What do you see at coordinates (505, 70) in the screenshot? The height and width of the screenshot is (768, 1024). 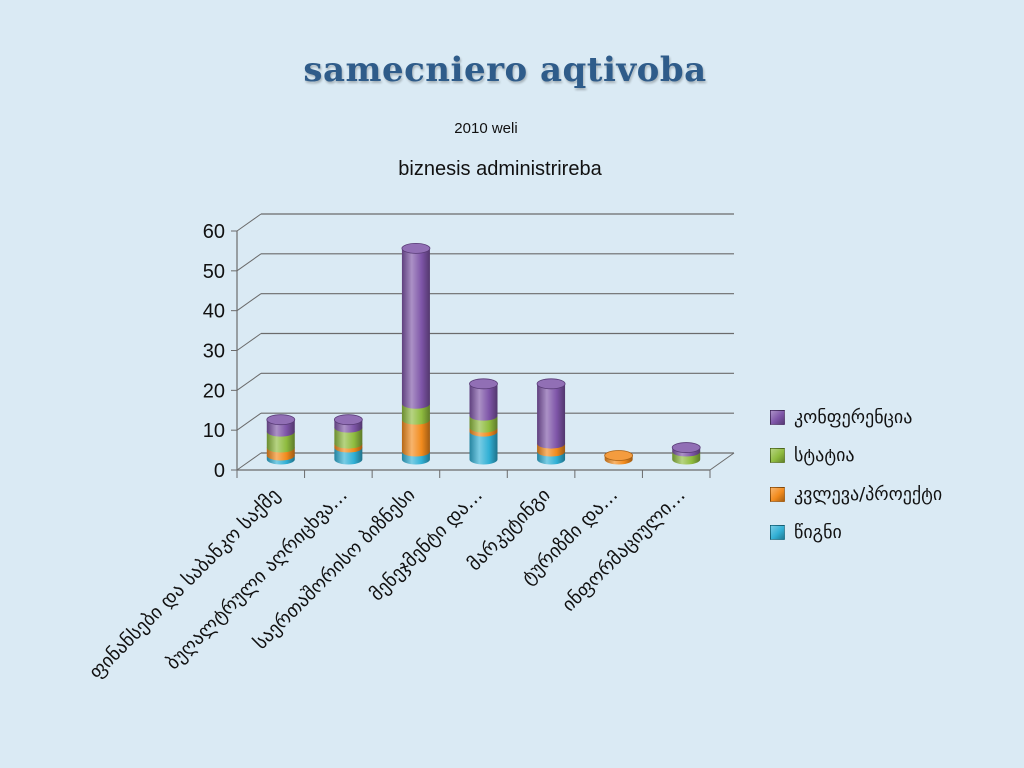 I see `slide-title: samecniero aqtivoba` at bounding box center [505, 70].